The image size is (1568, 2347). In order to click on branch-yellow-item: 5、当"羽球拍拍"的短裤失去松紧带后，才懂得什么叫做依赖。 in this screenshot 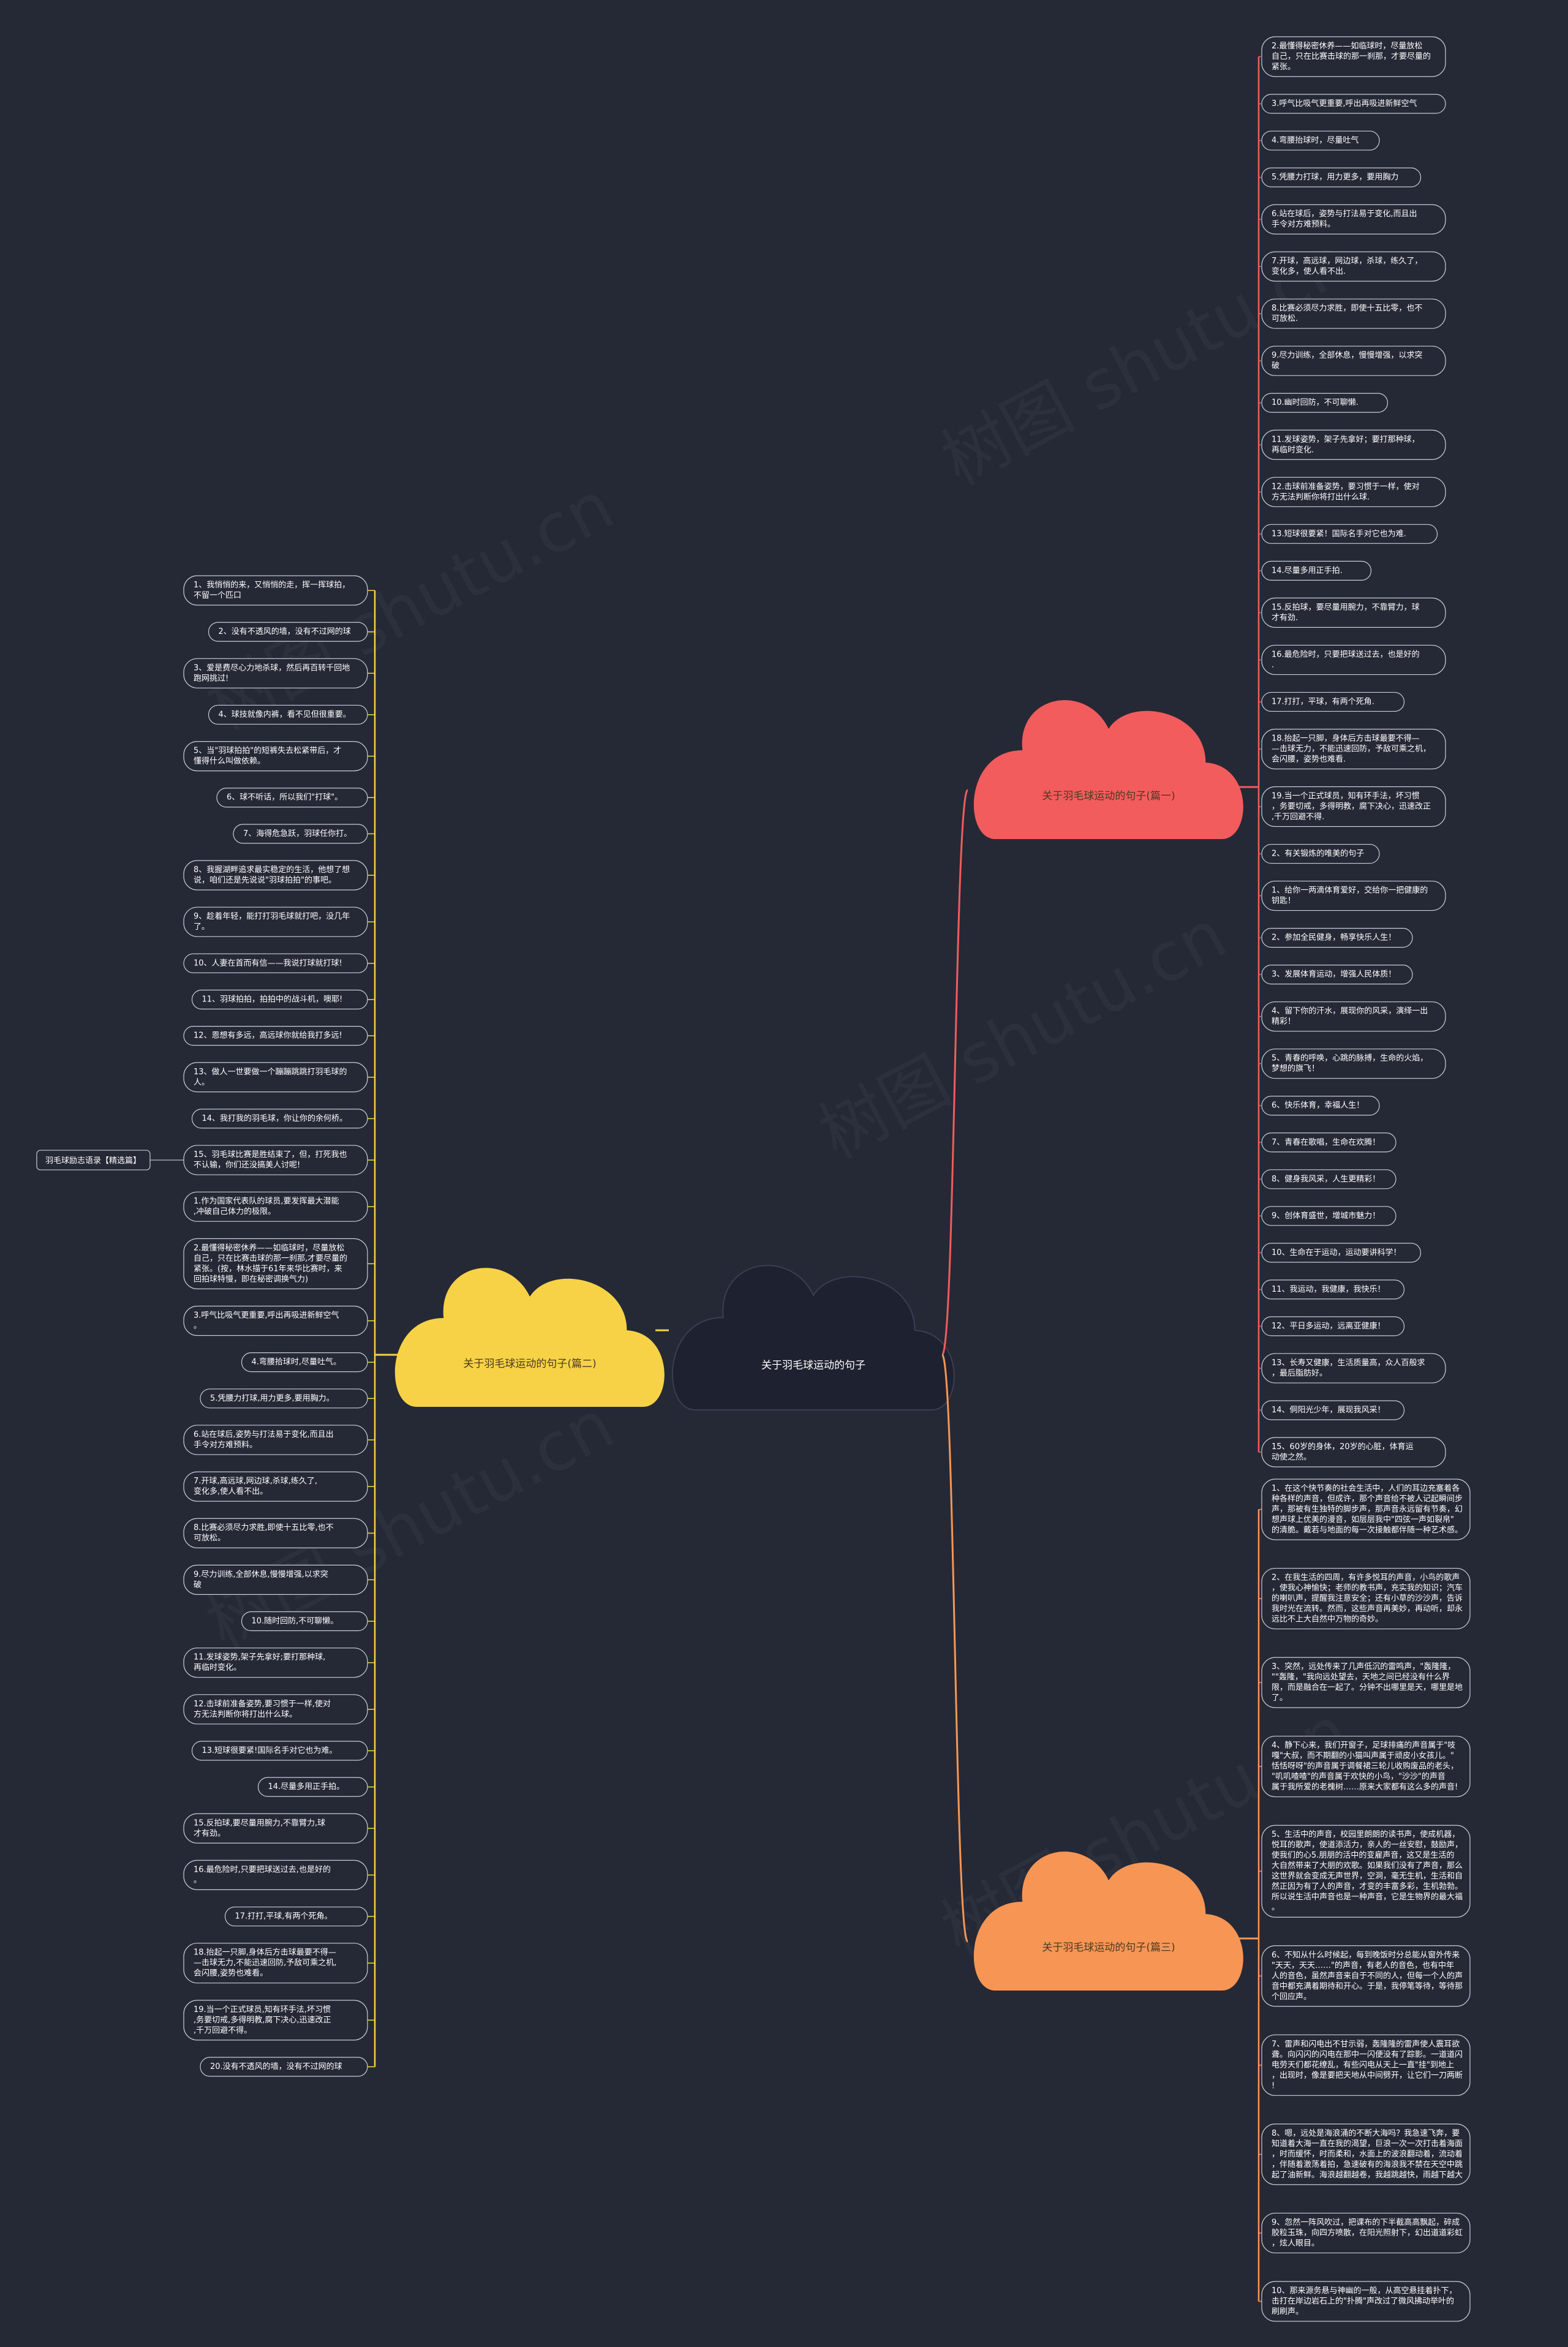, I will do `click(275, 756)`.